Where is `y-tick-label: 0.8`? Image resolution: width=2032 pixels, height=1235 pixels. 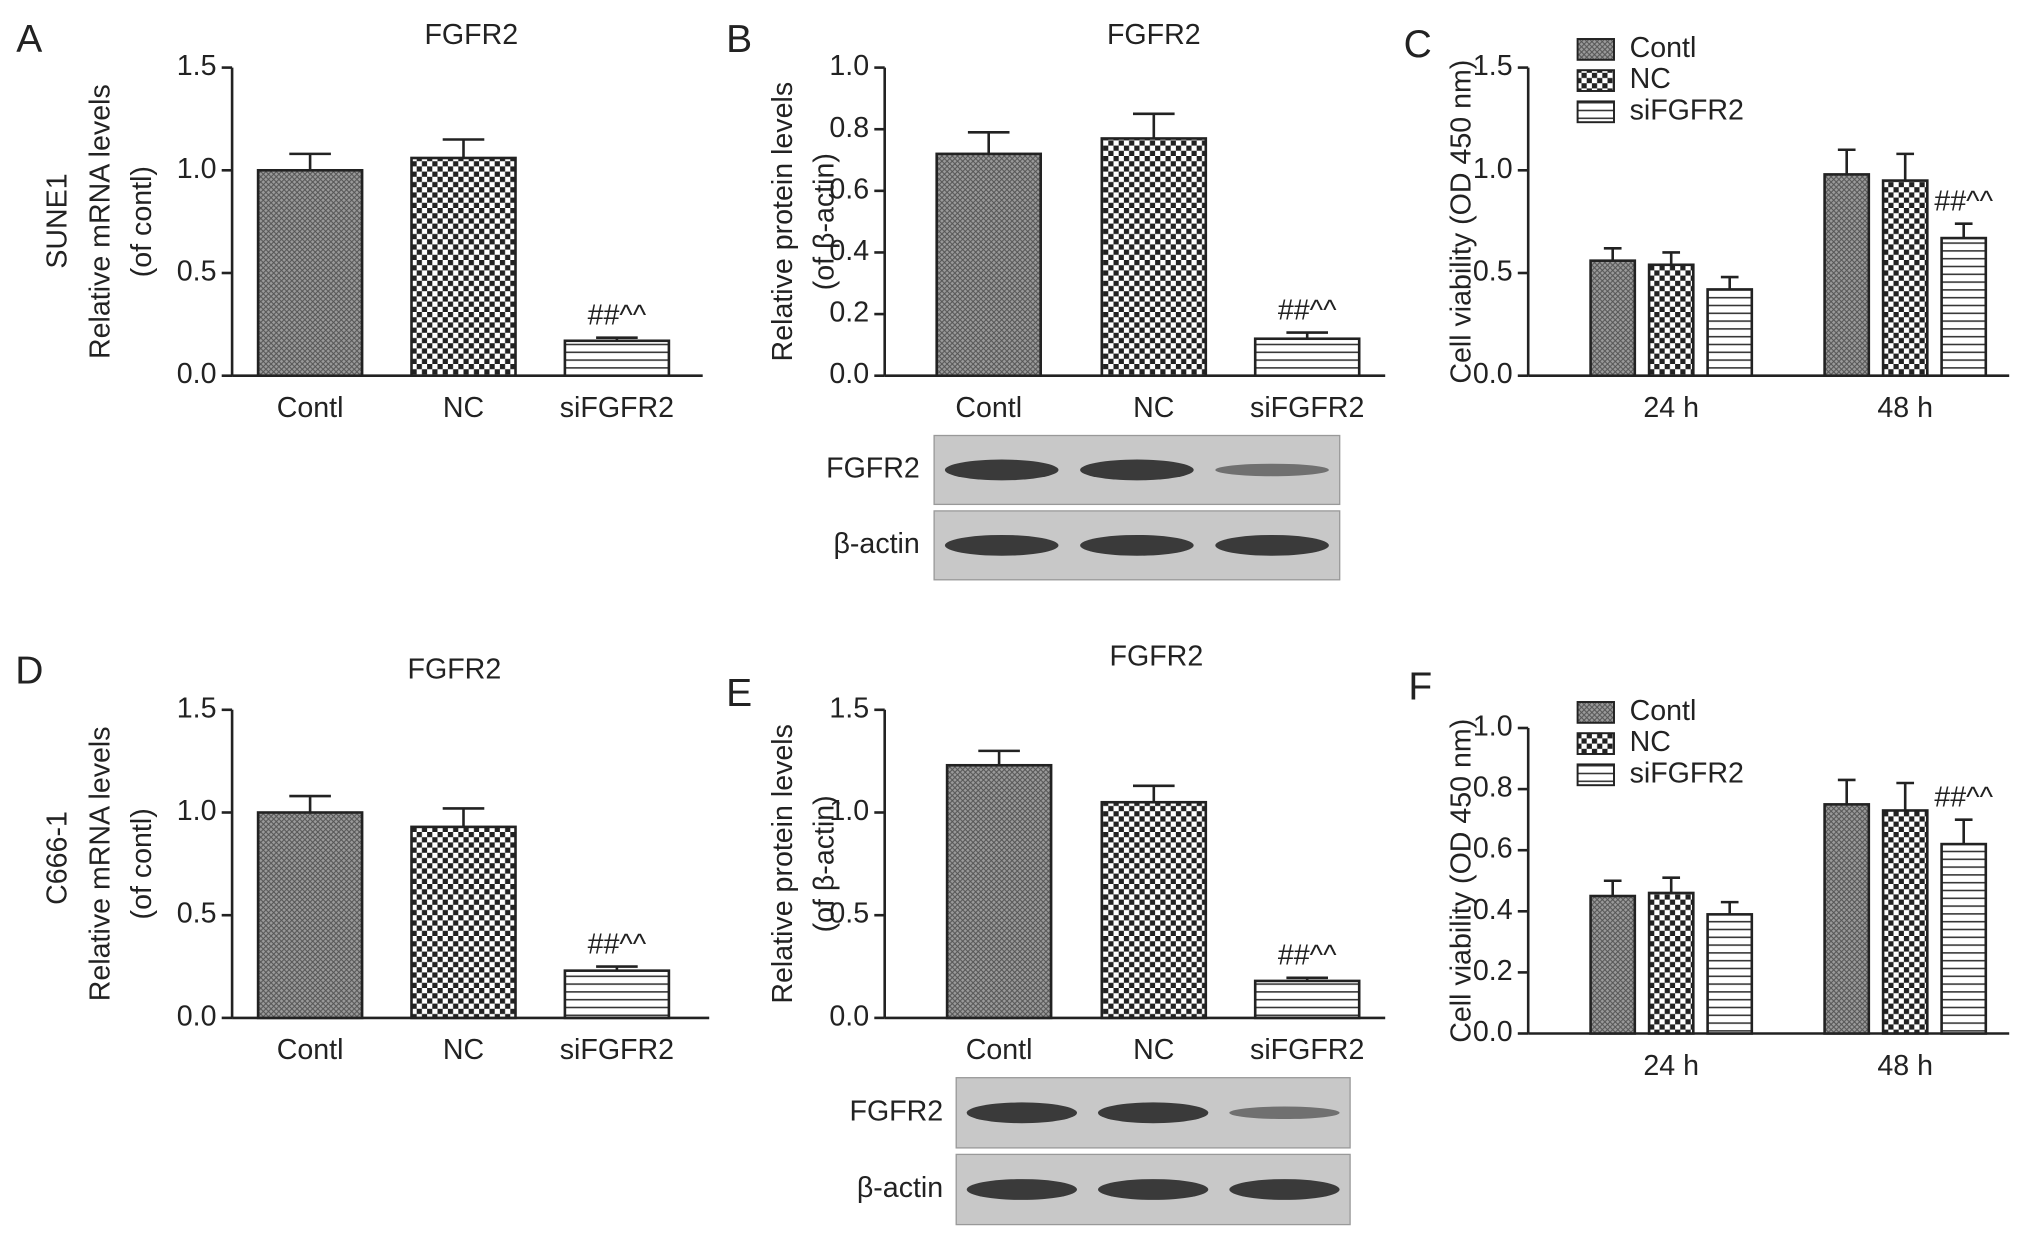
y-tick-label: 0.8 is located at coordinates (849, 128).